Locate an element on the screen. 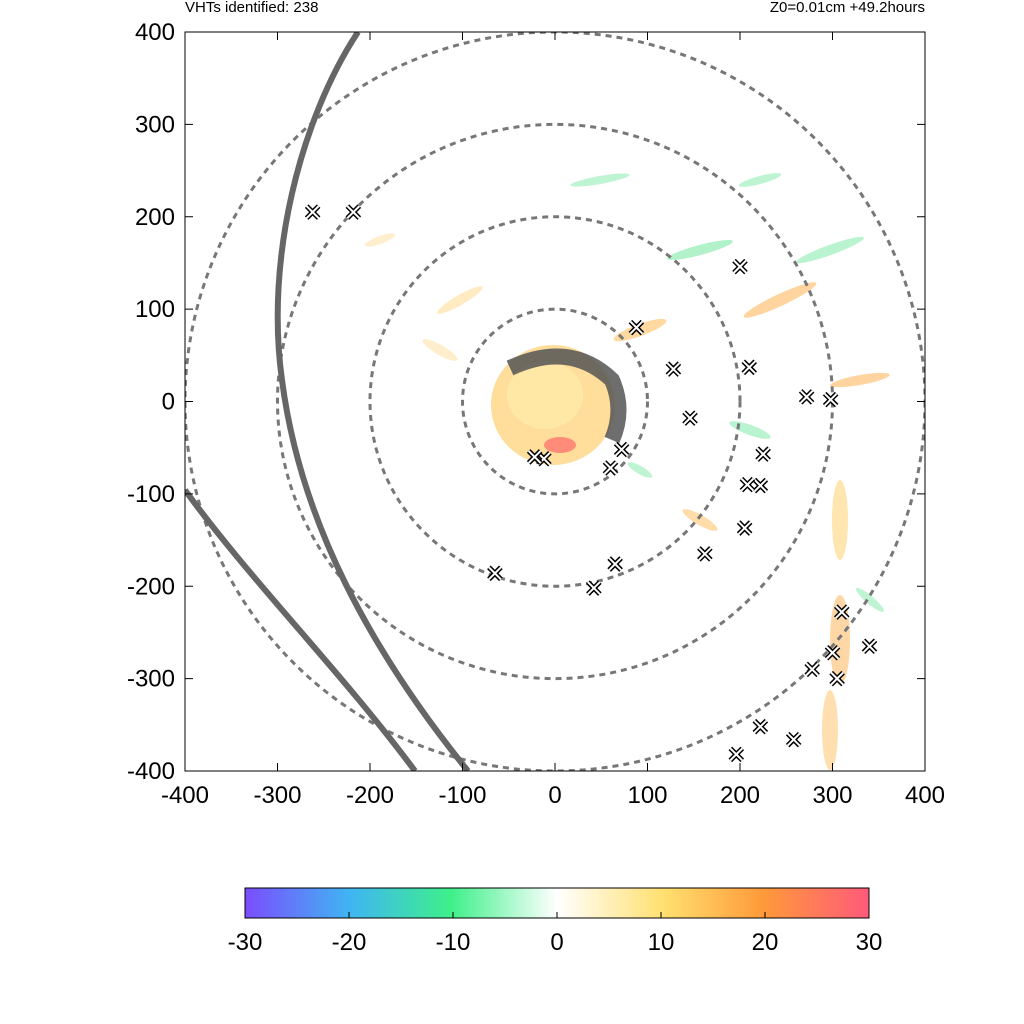 The height and width of the screenshot is (1024, 1024). colorbar-tick-label: -30 is located at coordinates (245, 942).